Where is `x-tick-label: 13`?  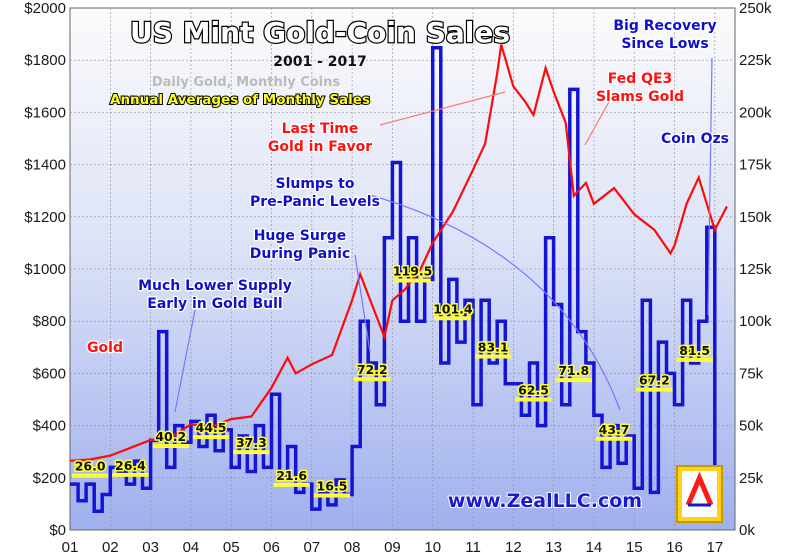
x-tick-label: 13 is located at coordinates (553, 547).